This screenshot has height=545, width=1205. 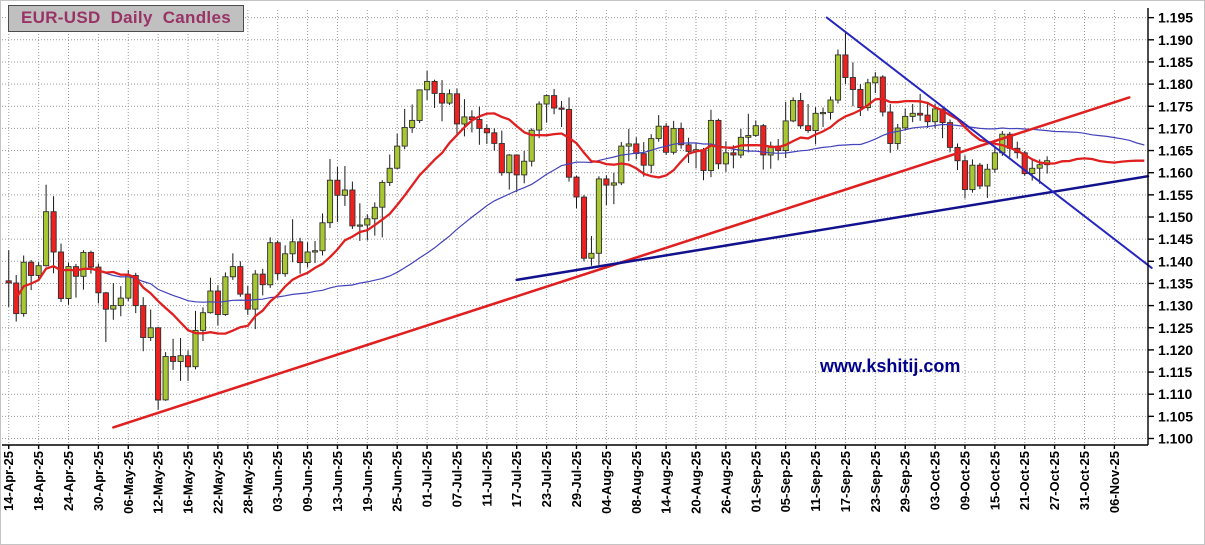 What do you see at coordinates (905, 481) in the screenshot?
I see `x-axis-date-label: 29-Sep-25` at bounding box center [905, 481].